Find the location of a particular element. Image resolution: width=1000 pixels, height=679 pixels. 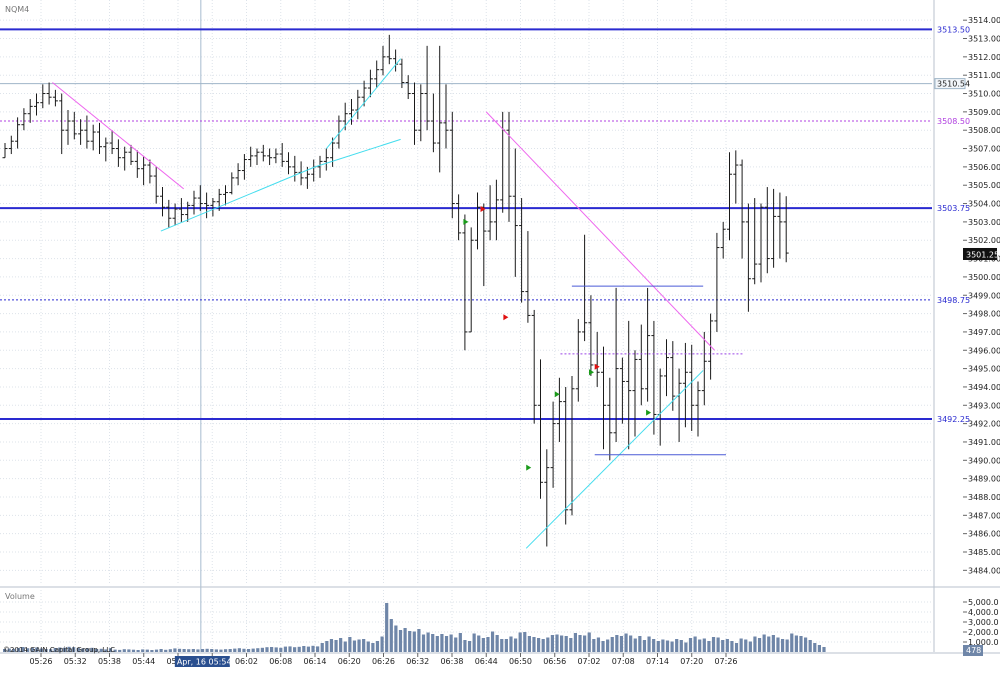

y-tick-label: 3512.00 is located at coordinates (984, 57).